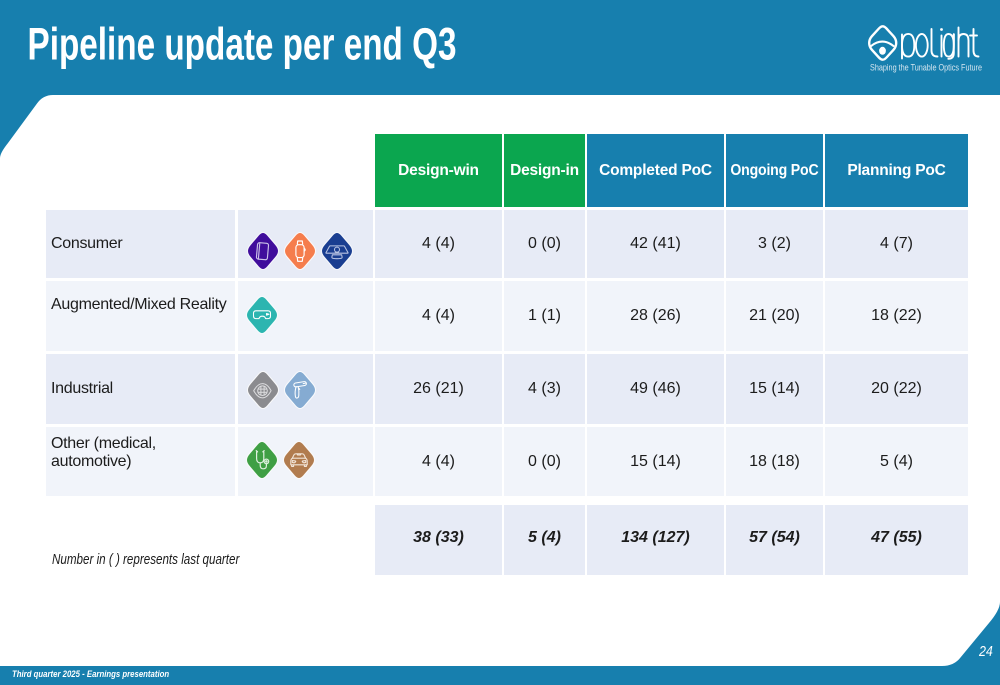 Image resolution: width=1000 pixels, height=685 pixels. What do you see at coordinates (926, 68) in the screenshot?
I see `svg-text:Shaping the Tunable Optics Fut: Shaping the Tunable Optics Future` at bounding box center [926, 68].